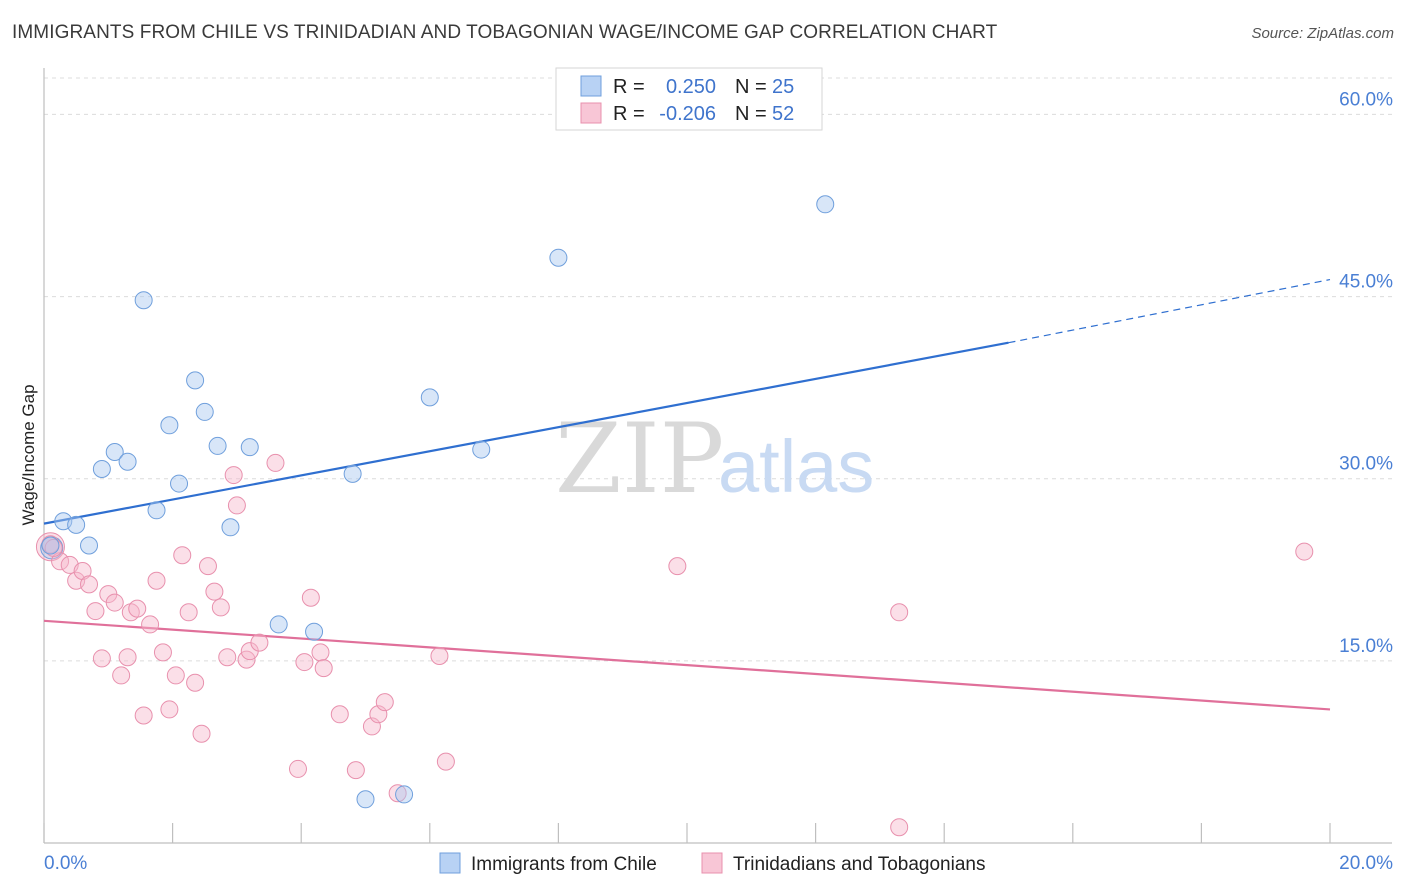 The image size is (1406, 892). What do you see at coordinates (28, 454) in the screenshot?
I see `y-axis-label: Wage/Income Gap` at bounding box center [28, 454].